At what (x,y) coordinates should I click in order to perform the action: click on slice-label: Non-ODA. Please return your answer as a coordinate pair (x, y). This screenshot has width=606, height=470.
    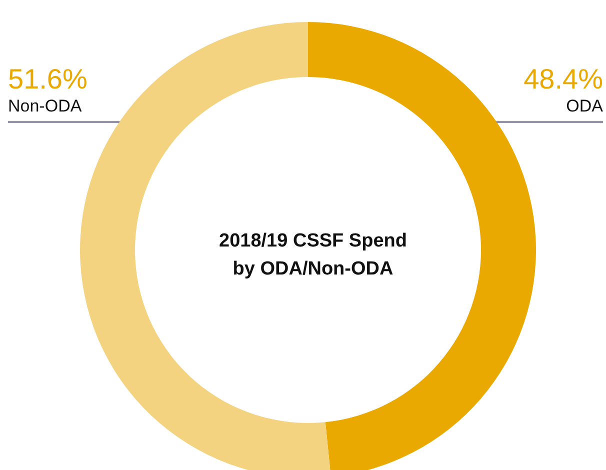
    Looking at the image, I should click on (45, 106).